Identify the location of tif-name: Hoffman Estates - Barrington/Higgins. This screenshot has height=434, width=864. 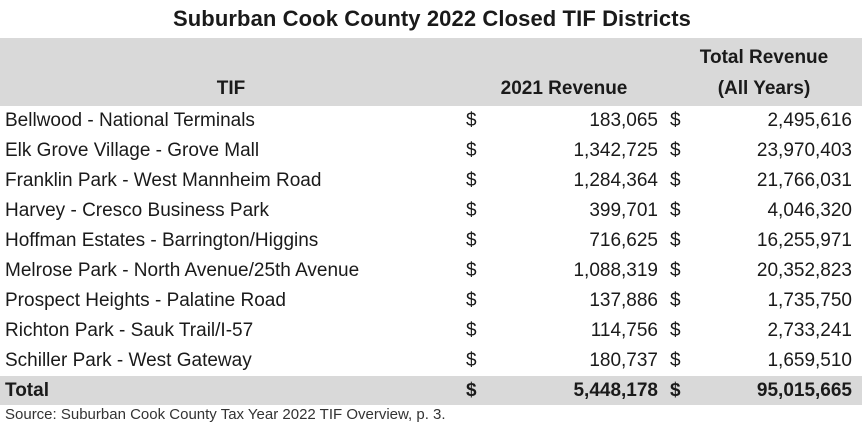
(162, 240).